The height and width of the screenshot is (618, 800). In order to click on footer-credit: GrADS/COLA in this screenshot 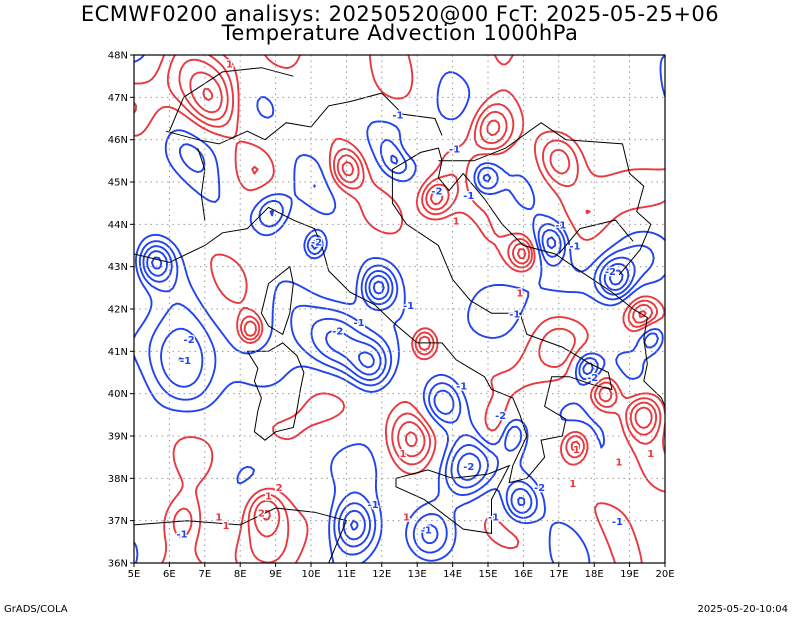, I will do `click(36, 609)`.